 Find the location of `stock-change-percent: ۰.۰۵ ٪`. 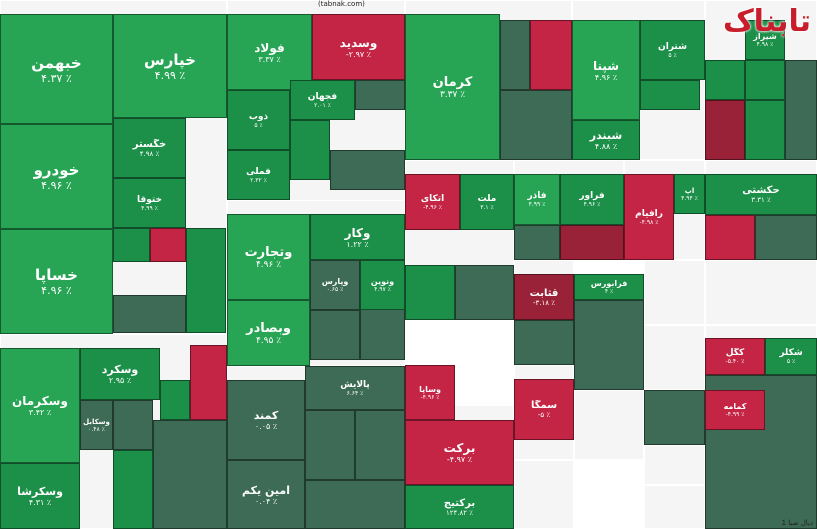

stock-change-percent: ۰.۰۵ ٪ is located at coordinates (266, 426).